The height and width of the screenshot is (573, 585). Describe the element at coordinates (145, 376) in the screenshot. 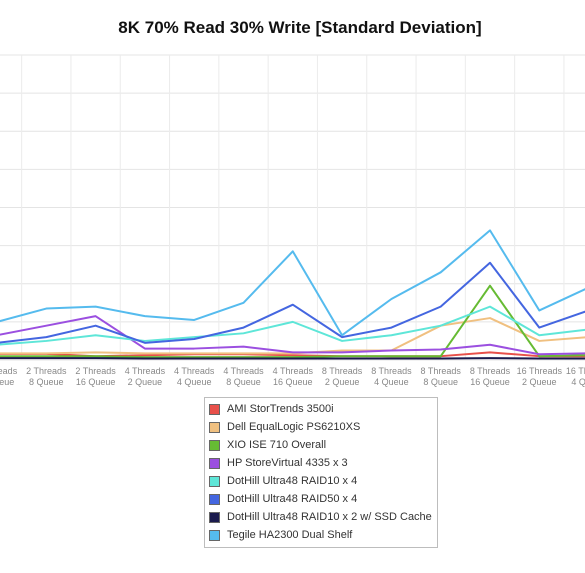

I see `x-tick-label: 4 Threads 2 Queue` at that location.